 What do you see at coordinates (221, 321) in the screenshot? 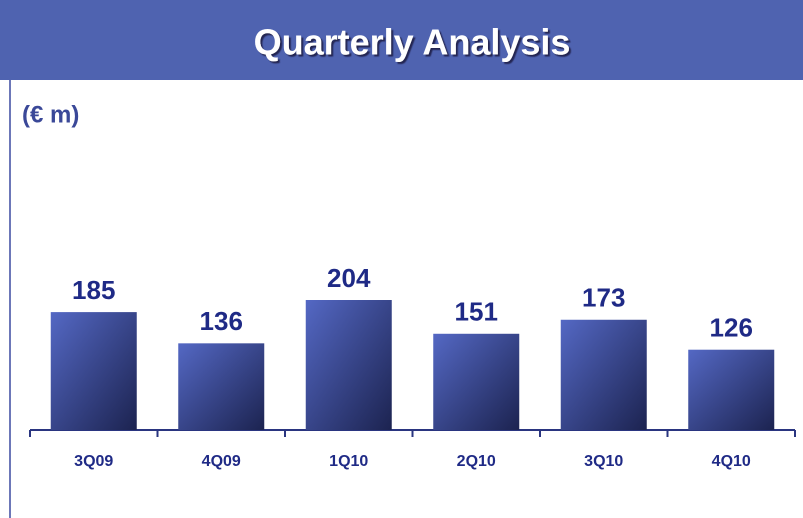
I see `value-label: 136` at bounding box center [221, 321].